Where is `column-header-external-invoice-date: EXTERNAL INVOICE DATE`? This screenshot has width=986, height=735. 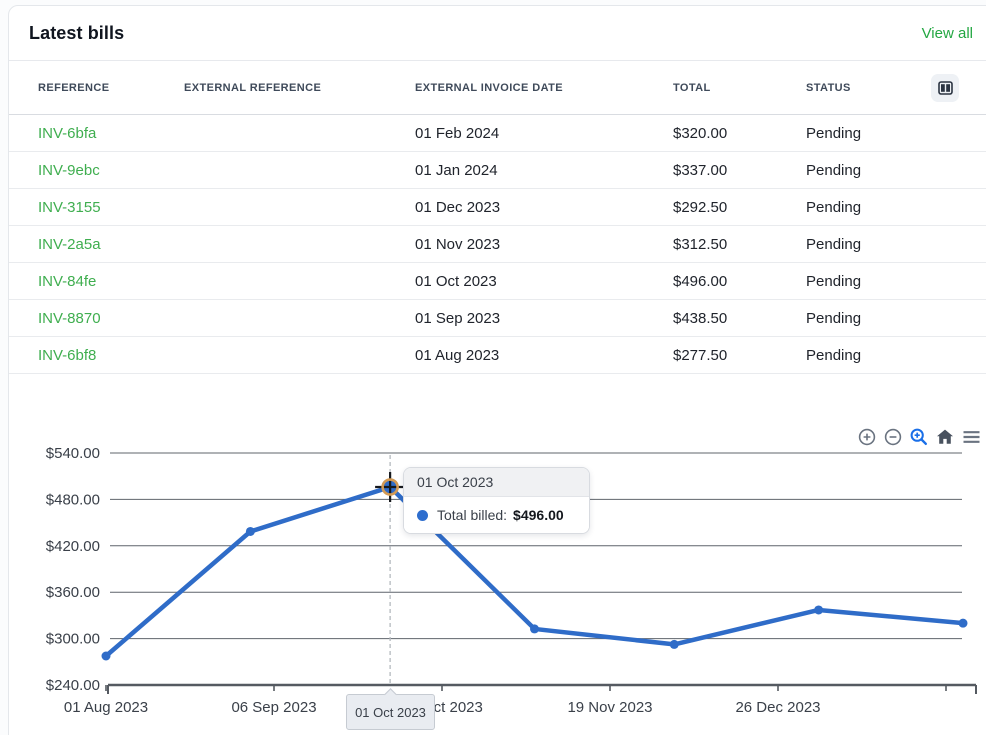
column-header-external-invoice-date: EXTERNAL INVOICE DATE is located at coordinates (489, 87).